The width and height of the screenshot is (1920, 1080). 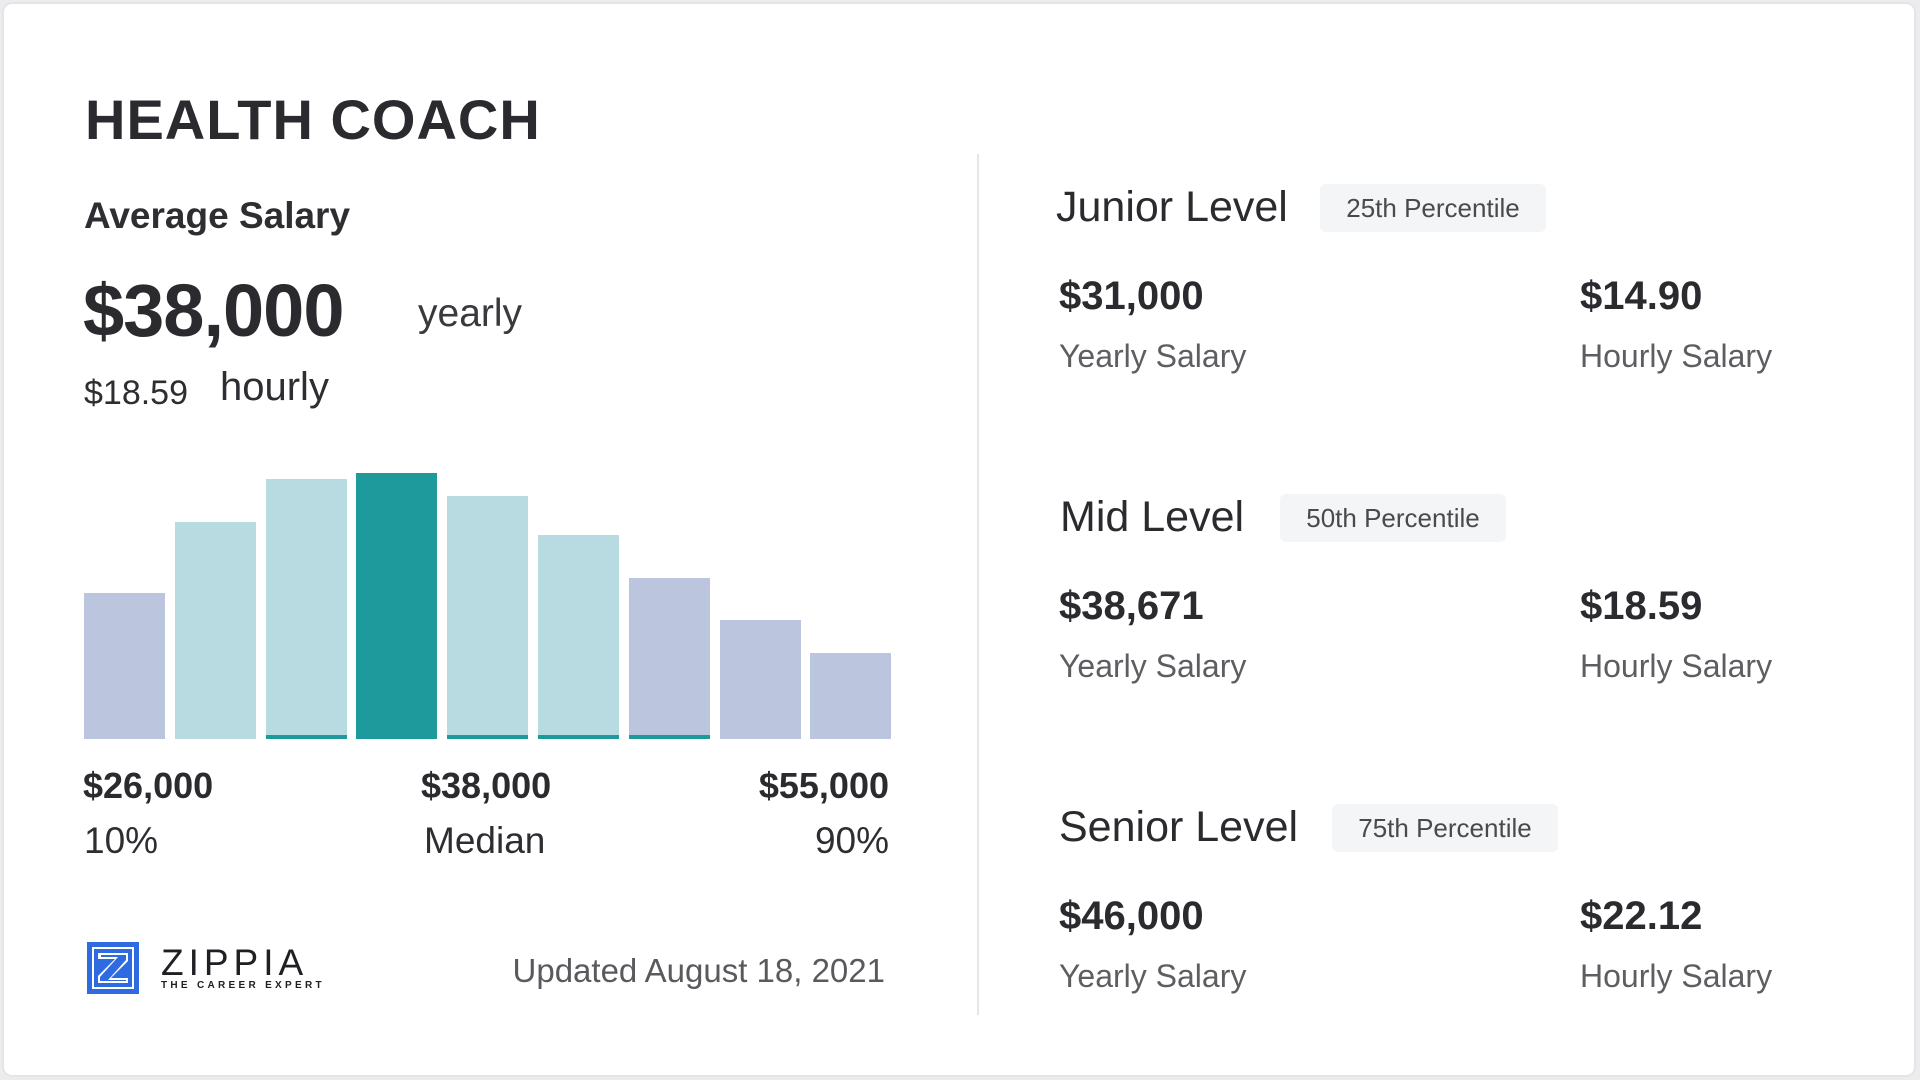 What do you see at coordinates (313, 119) in the screenshot?
I see `page-title: HEALTH COACH` at bounding box center [313, 119].